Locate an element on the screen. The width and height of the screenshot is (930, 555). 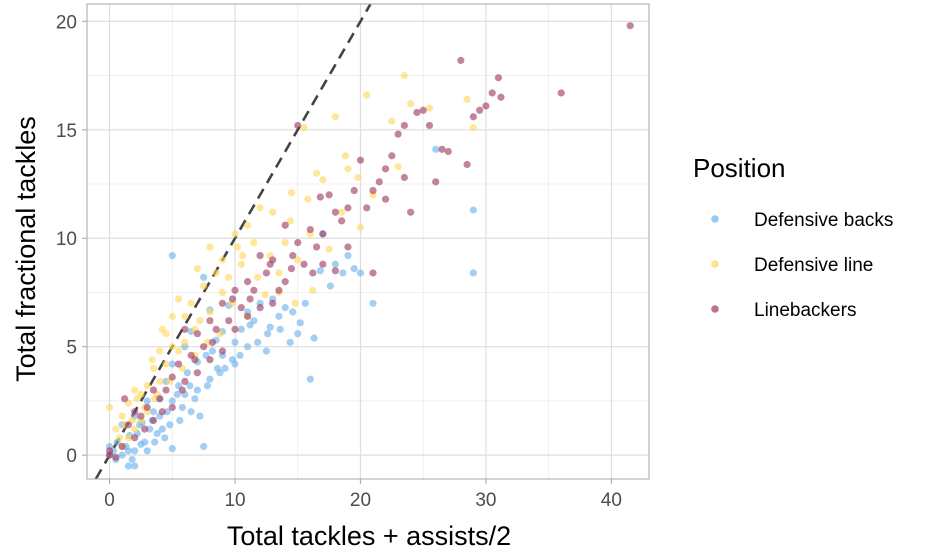
y-tick-label: 5 is located at coordinates (71, 348).